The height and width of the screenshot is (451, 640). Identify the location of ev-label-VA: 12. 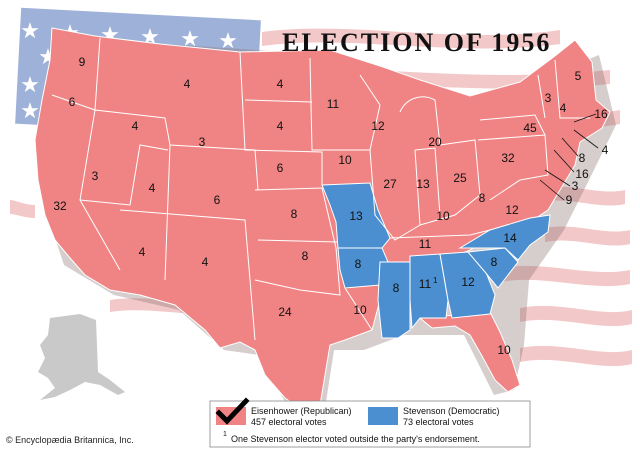
(512, 210).